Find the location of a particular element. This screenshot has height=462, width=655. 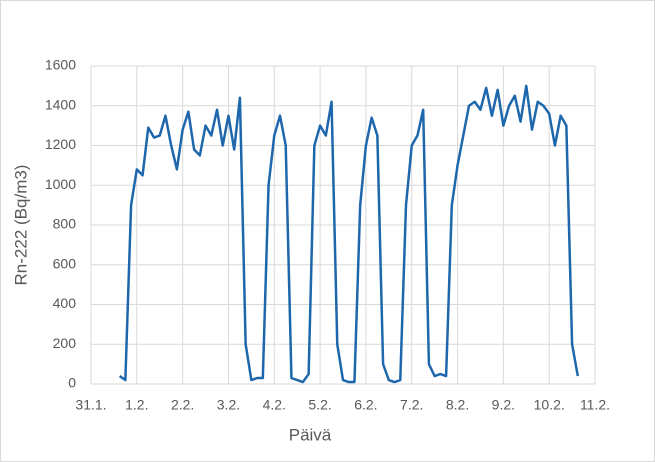

x-tick-label: 31.1. is located at coordinates (90, 405).